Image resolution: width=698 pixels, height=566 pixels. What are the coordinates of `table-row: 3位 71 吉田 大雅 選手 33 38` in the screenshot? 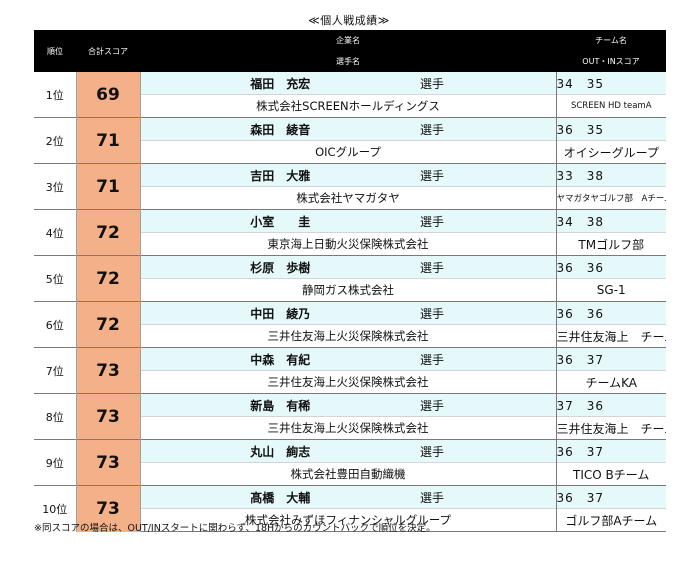 It's located at (350, 186).